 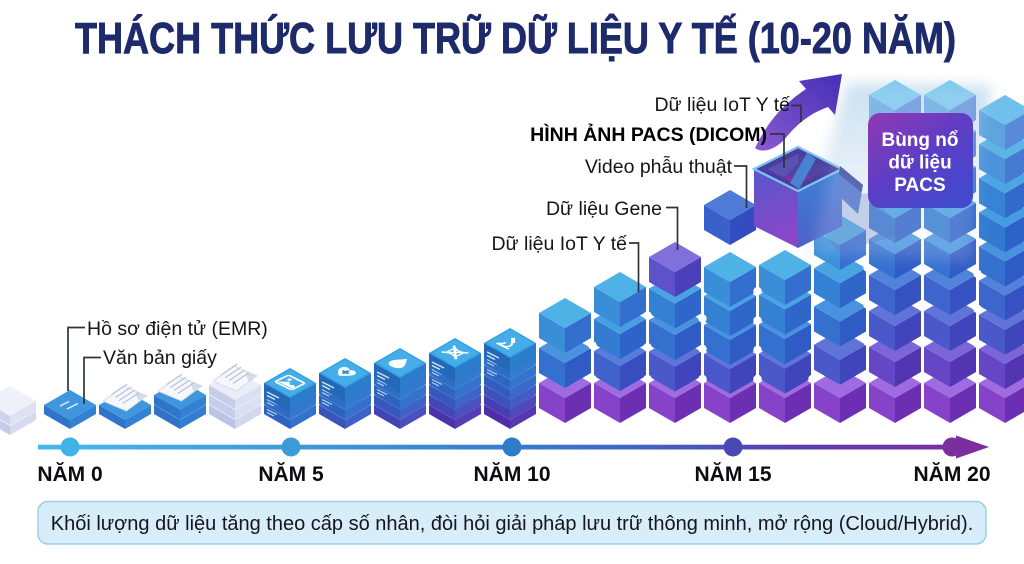 I want to click on svg-text: Video phẫu thuật, so click(x=659, y=166).